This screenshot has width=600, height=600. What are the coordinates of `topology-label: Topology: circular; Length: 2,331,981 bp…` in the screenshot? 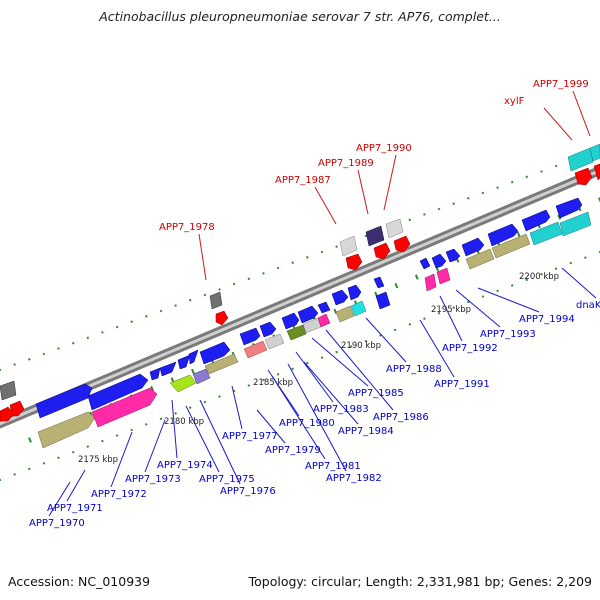 It's located at (420, 581).